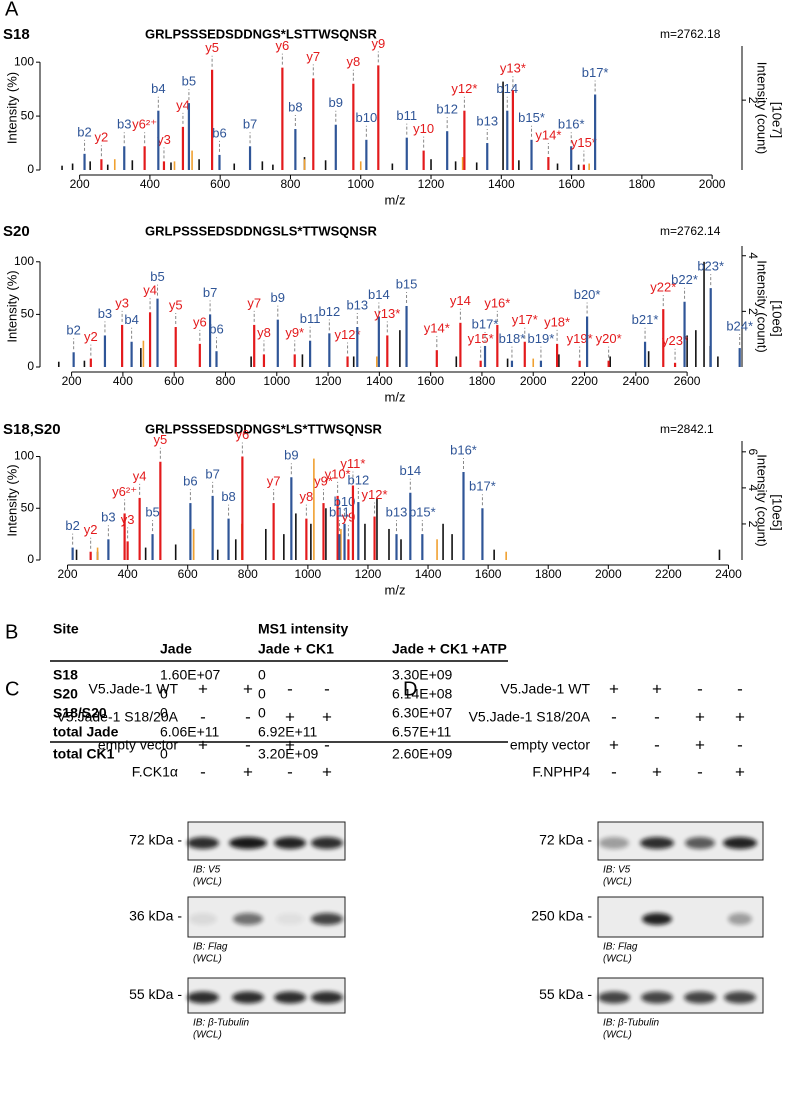 Image resolution: width=787 pixels, height=1107 pixels. Describe the element at coordinates (584, 142) in the screenshot. I see `ion-label: y15*` at that location.